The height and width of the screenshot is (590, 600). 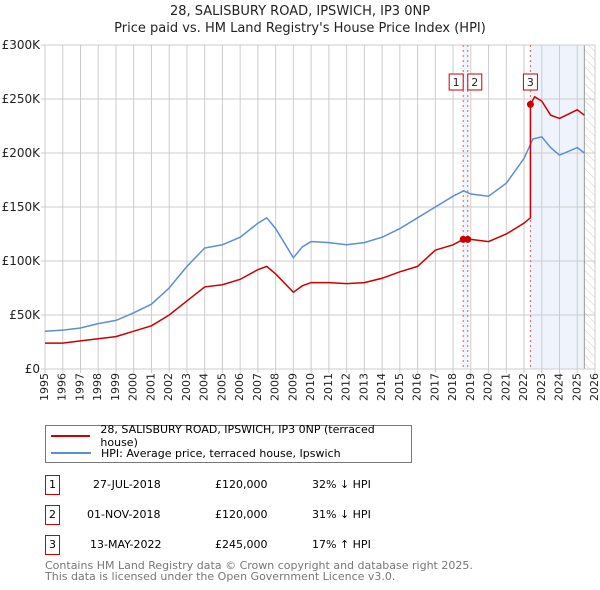 What do you see at coordinates (52, 515) in the screenshot?
I see `sale-number: 2` at bounding box center [52, 515].